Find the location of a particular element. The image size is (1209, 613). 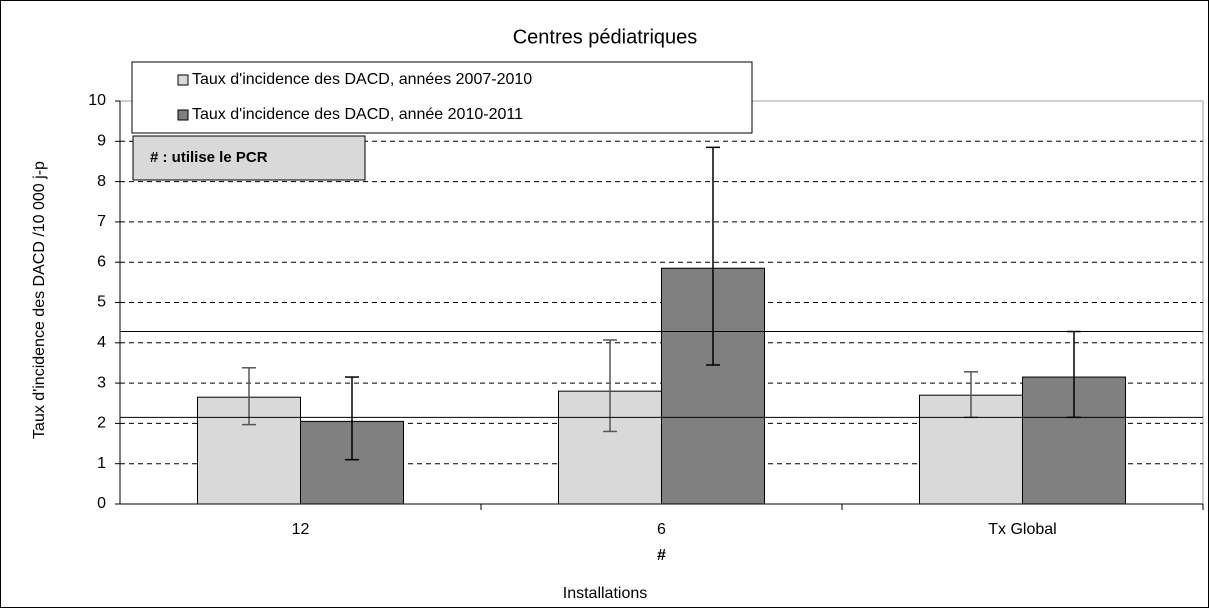

x-axis-label: Installations is located at coordinates (605, 593).